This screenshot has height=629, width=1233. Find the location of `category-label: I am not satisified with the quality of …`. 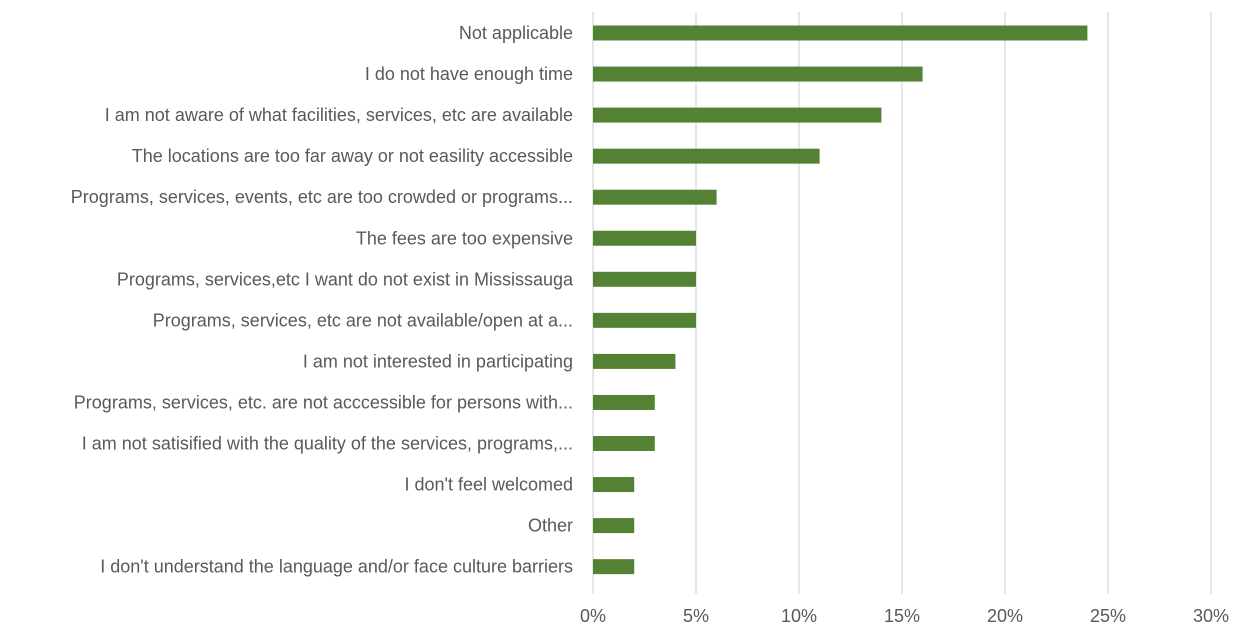

category-label: I am not satisified with the quality of … is located at coordinates (327, 444).